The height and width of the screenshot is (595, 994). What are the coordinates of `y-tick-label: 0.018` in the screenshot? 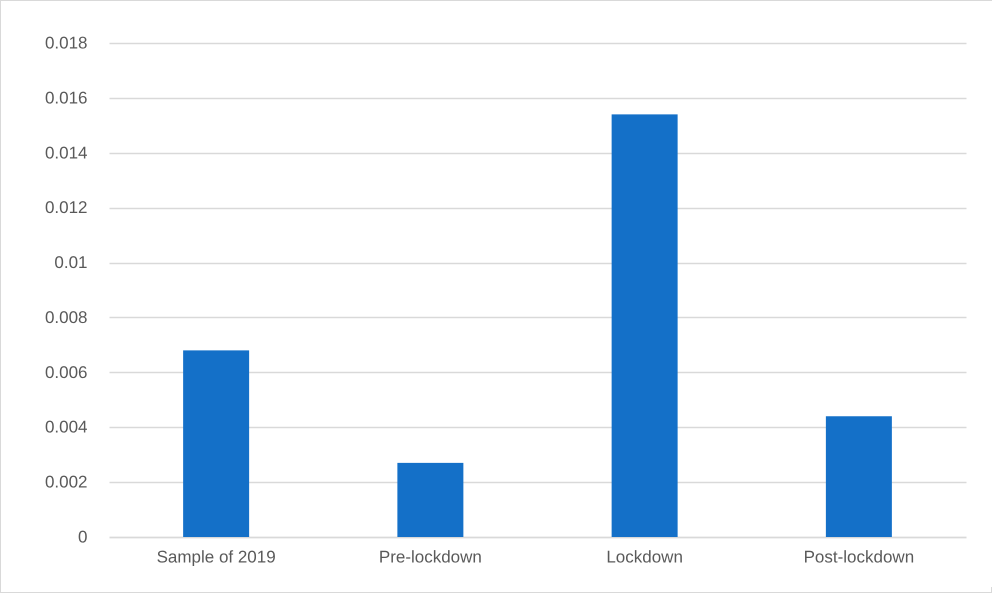 It's located at (66, 43).